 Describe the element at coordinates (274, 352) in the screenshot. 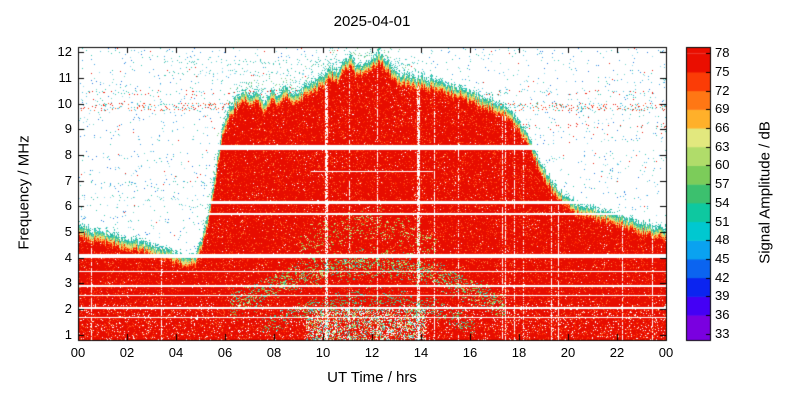

I see `x-tick-label: 08` at that location.